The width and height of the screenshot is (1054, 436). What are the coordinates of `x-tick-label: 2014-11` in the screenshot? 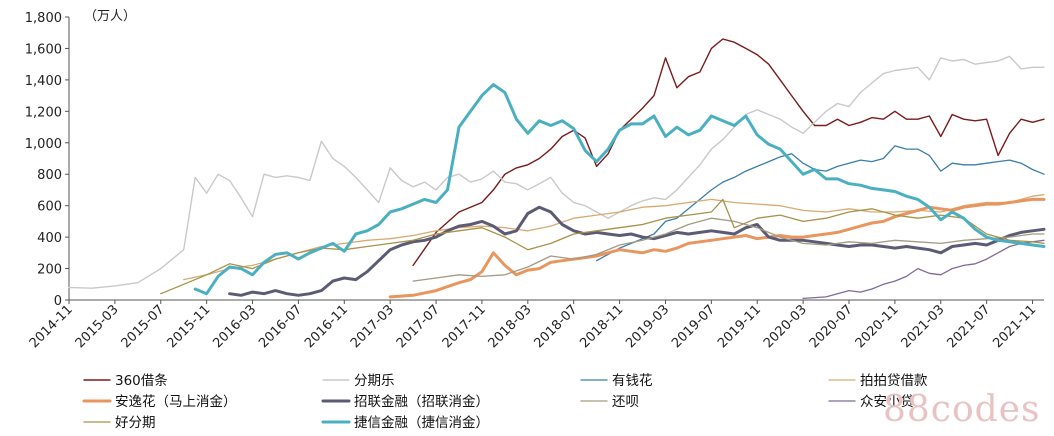 It's located at (51, 326).